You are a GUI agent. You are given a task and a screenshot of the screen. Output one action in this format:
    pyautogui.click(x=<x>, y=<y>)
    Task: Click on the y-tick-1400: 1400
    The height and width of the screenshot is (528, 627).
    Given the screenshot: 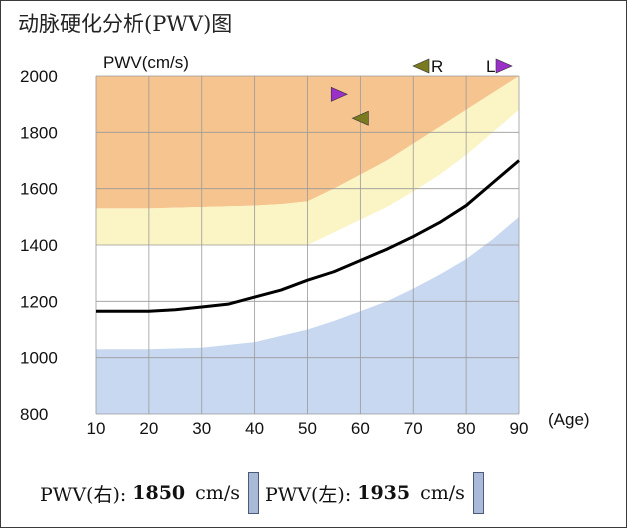 What is the action you would take?
    pyautogui.click(x=39, y=245)
    